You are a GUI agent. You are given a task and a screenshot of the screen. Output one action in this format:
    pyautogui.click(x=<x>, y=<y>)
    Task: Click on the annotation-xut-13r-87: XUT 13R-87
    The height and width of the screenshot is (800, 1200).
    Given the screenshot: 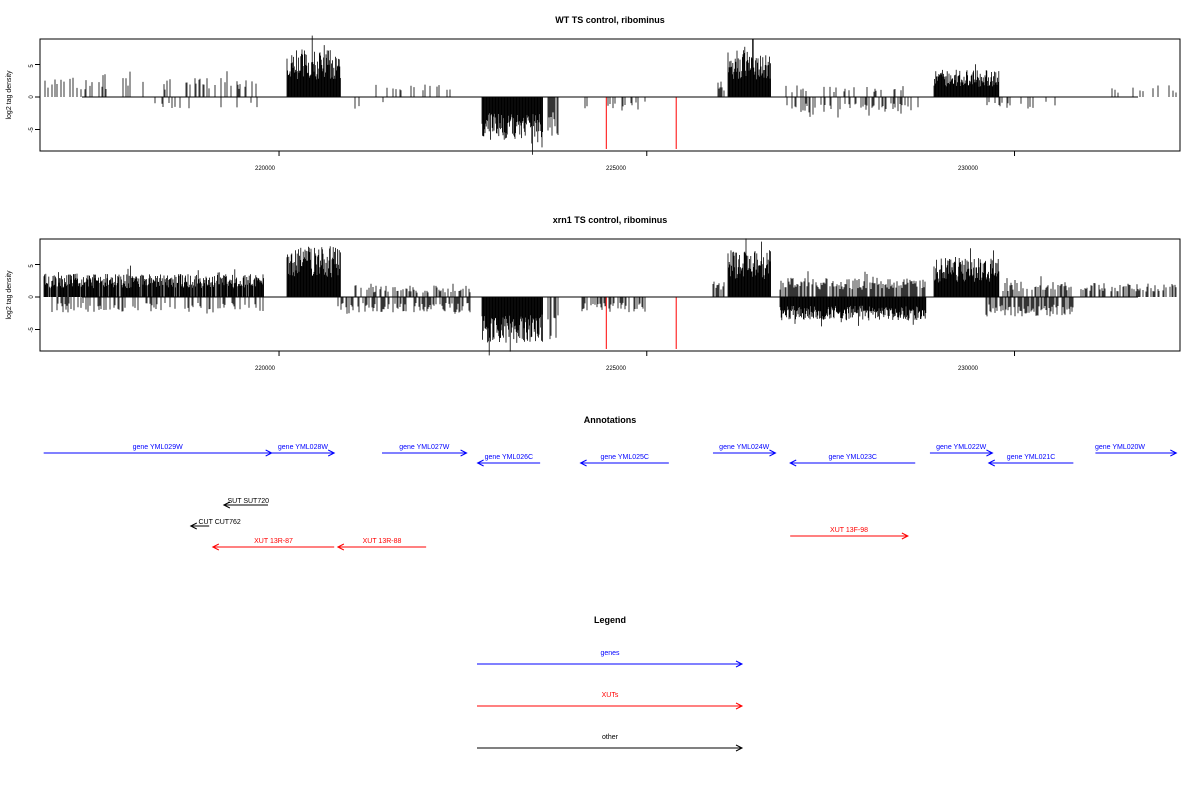 What is the action you would take?
    pyautogui.click(x=273, y=544)
    